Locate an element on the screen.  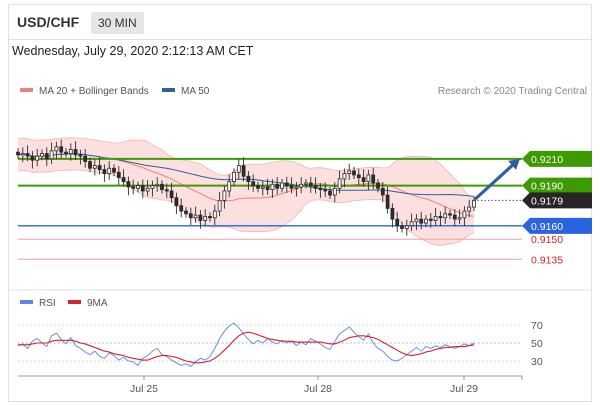
research-credit: Research © 2020 Trading Central is located at coordinates (512, 91).